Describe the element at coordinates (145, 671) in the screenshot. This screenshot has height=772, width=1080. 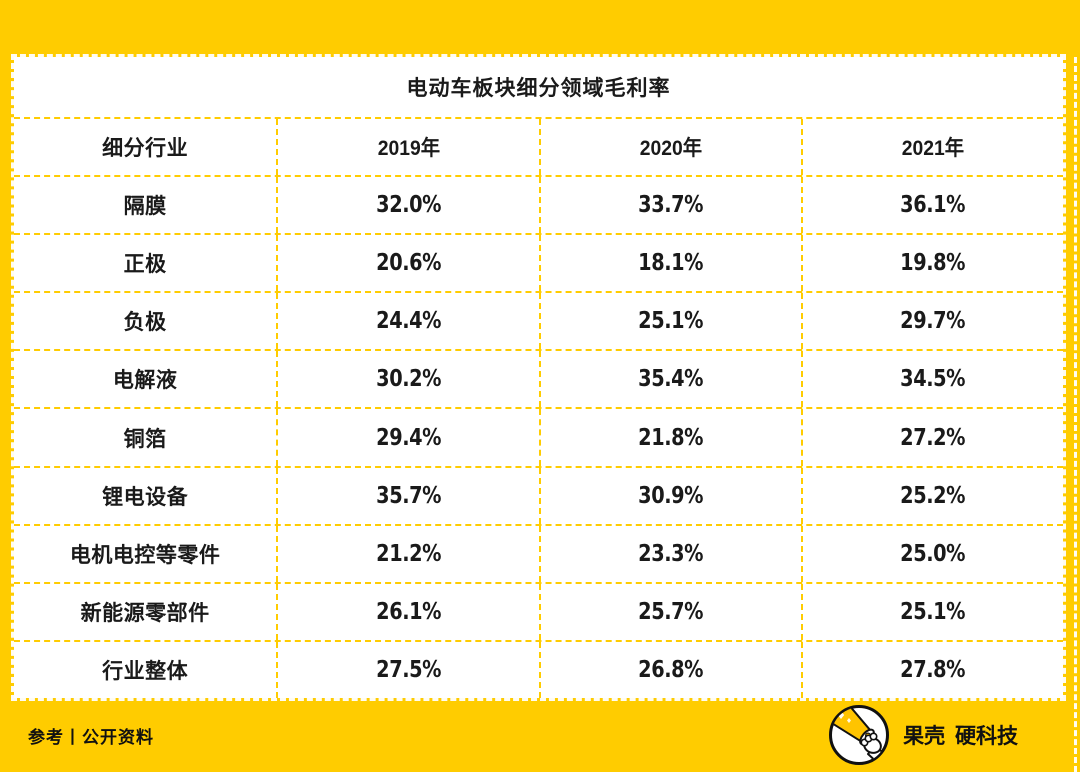
I see `row-label-cell: 行业整体` at that location.